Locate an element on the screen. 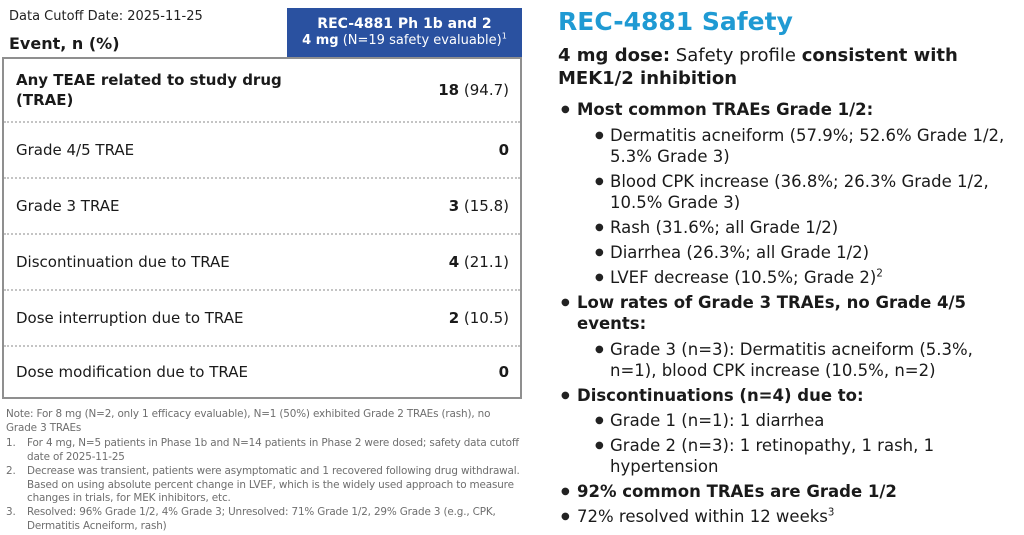 The height and width of the screenshot is (535, 1024). superscript: 3 is located at coordinates (831, 513).